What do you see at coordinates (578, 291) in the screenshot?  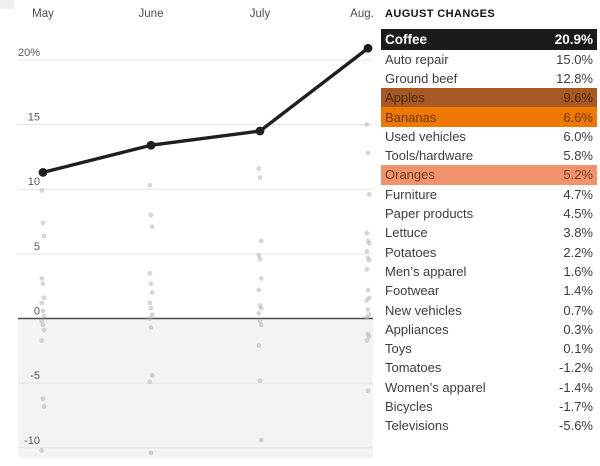 I see `item-value: 1.4%` at bounding box center [578, 291].